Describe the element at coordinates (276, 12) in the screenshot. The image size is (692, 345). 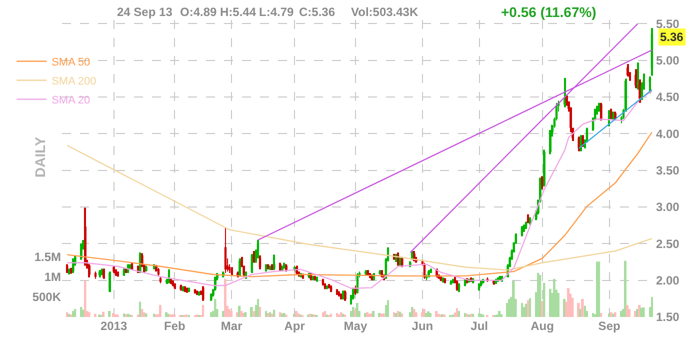
I see `text: L:4.79` at that location.